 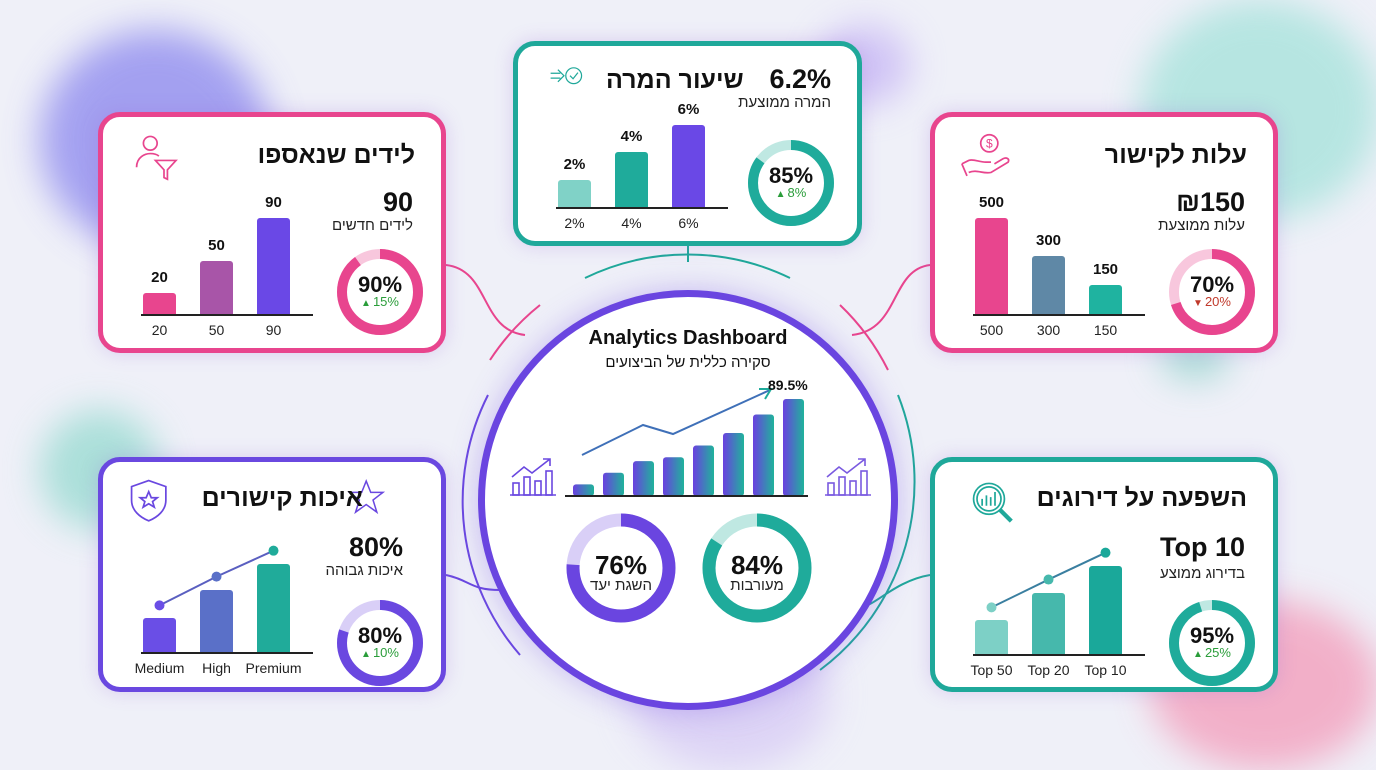 What do you see at coordinates (367, 496) in the screenshot?
I see `star-icon` at bounding box center [367, 496].